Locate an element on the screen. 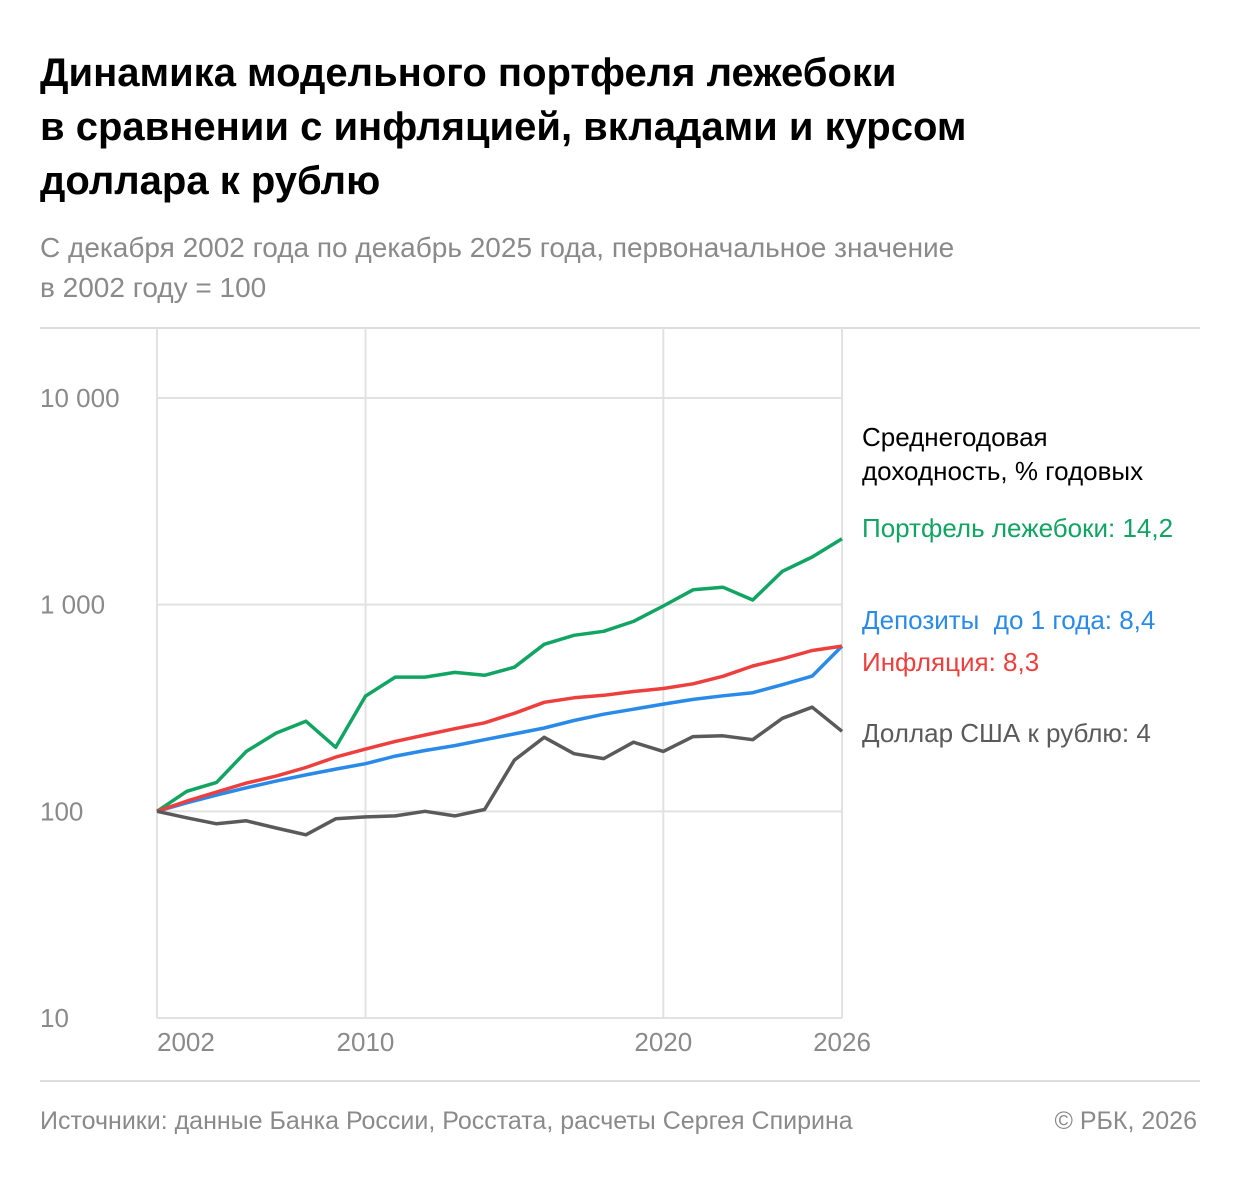 The height and width of the screenshot is (1178, 1240). y-tick-label: 100 is located at coordinates (61, 811).